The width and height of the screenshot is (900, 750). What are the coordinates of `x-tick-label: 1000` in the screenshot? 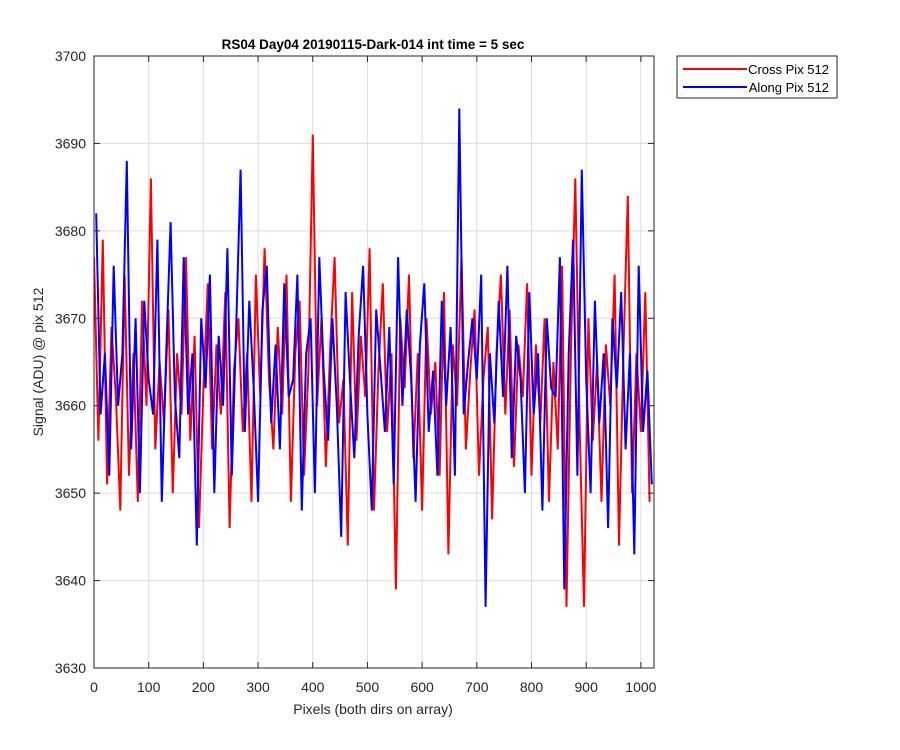 It's located at (640, 687).